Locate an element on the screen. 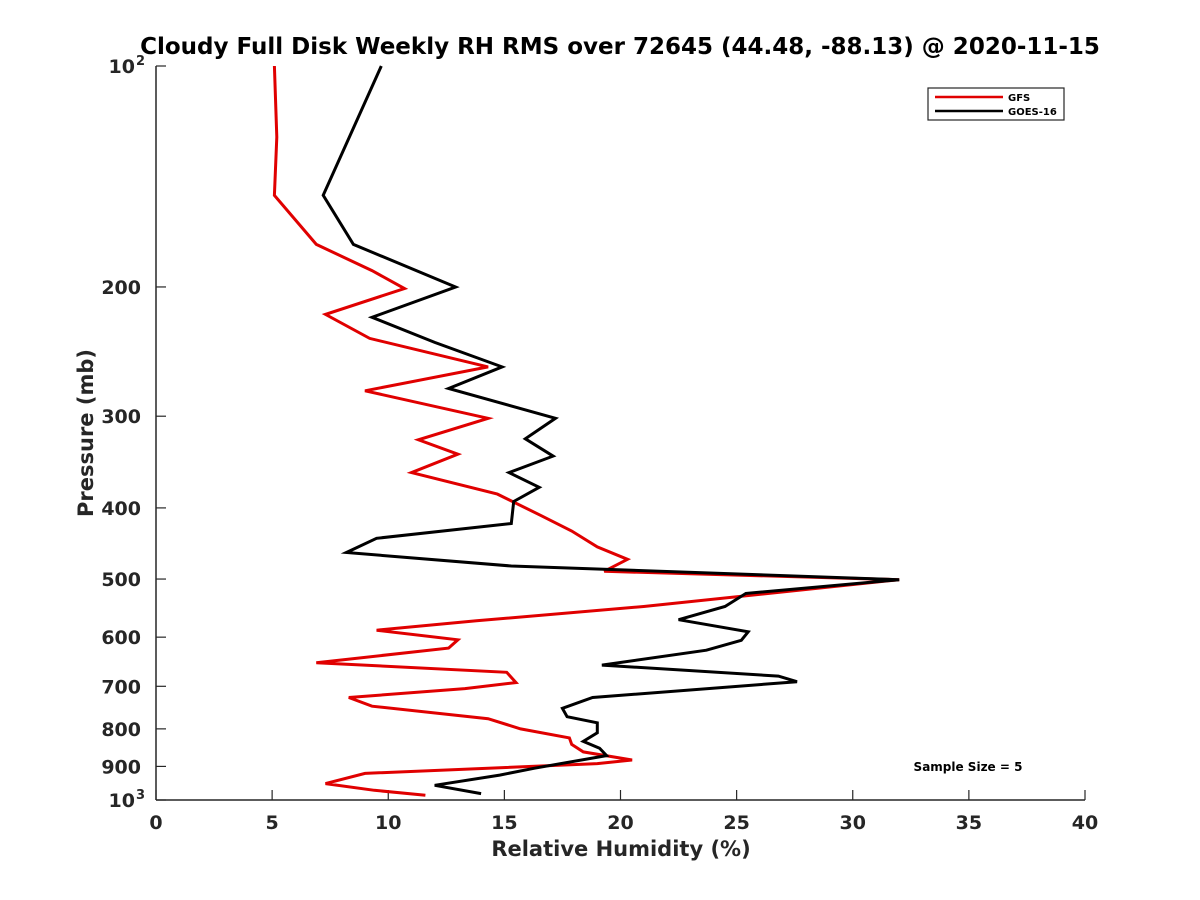 Image resolution: width=1200 pixels, height=900 pixels. x-tick-label: 40 is located at coordinates (1085, 823).